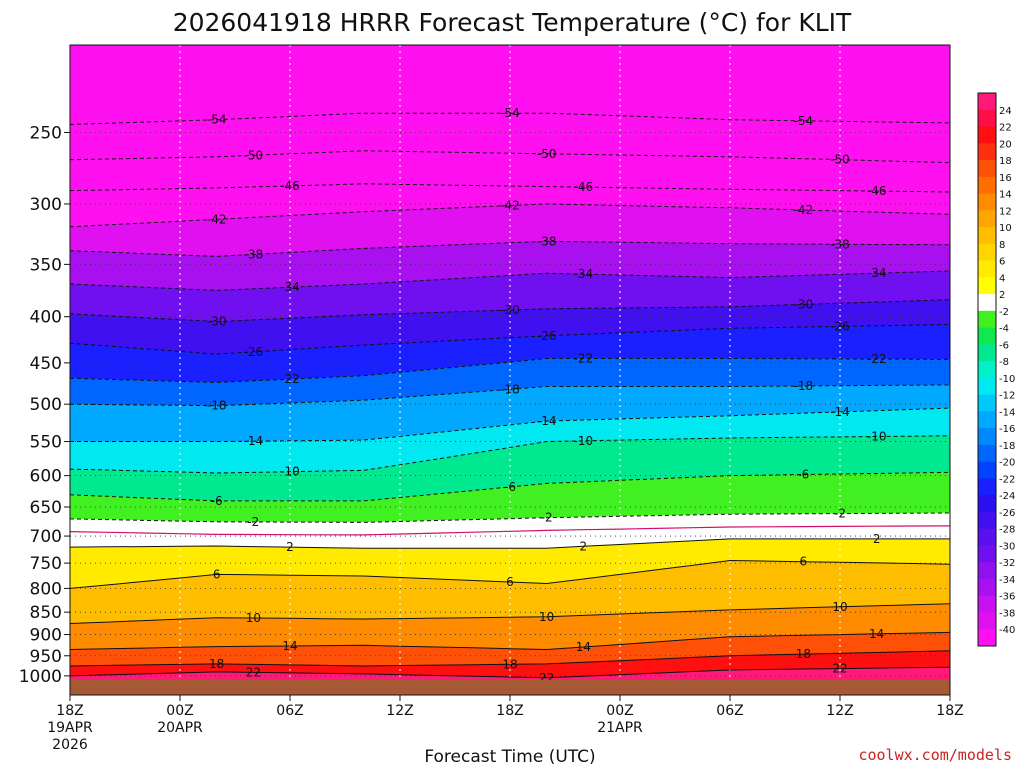  I want to click on colorbar-label: 4, so click(1002, 278).